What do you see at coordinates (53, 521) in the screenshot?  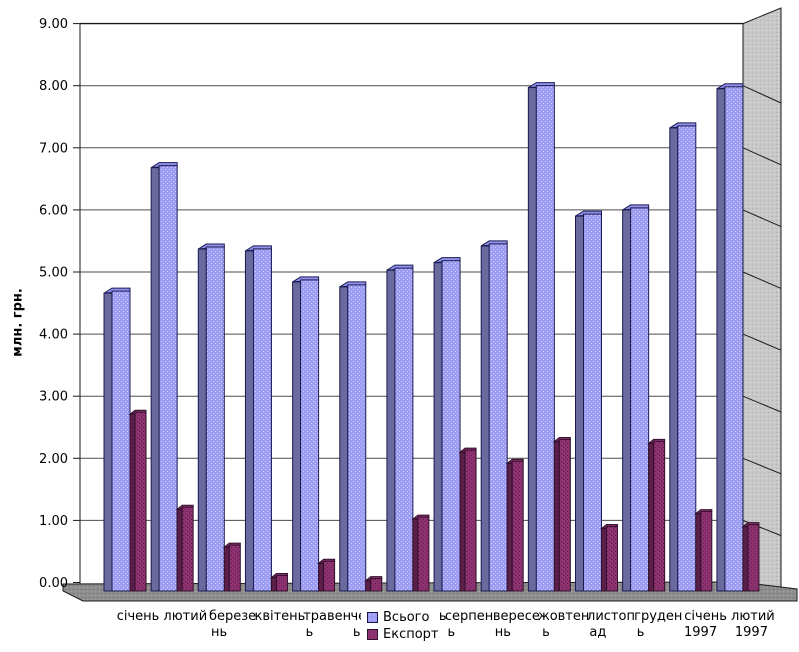 I see `y-tick-label: 1.00` at bounding box center [53, 521].